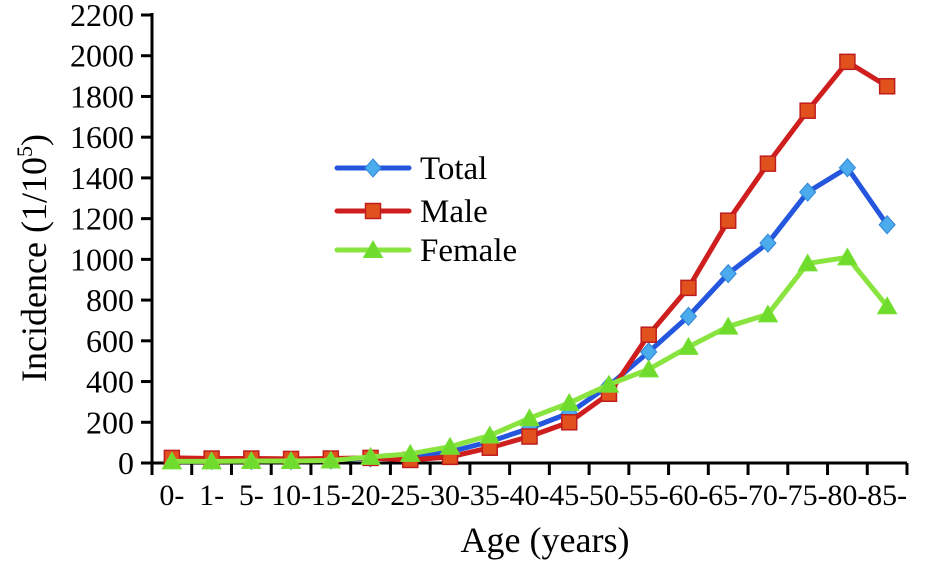  Describe the element at coordinates (211, 495) in the screenshot. I see `x-tick-label: 1-` at that location.